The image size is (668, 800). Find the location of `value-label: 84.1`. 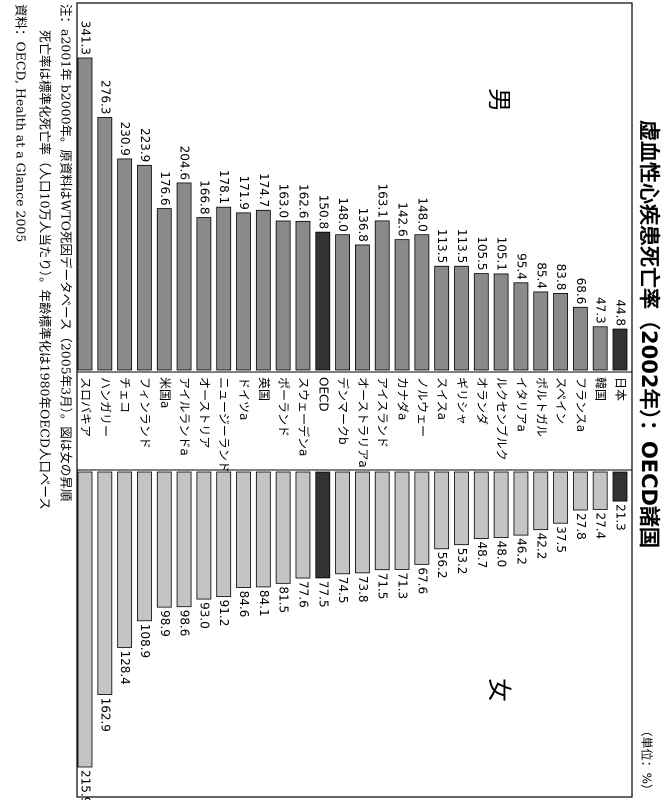

value-label: 84.1 is located at coordinates (264, 603).